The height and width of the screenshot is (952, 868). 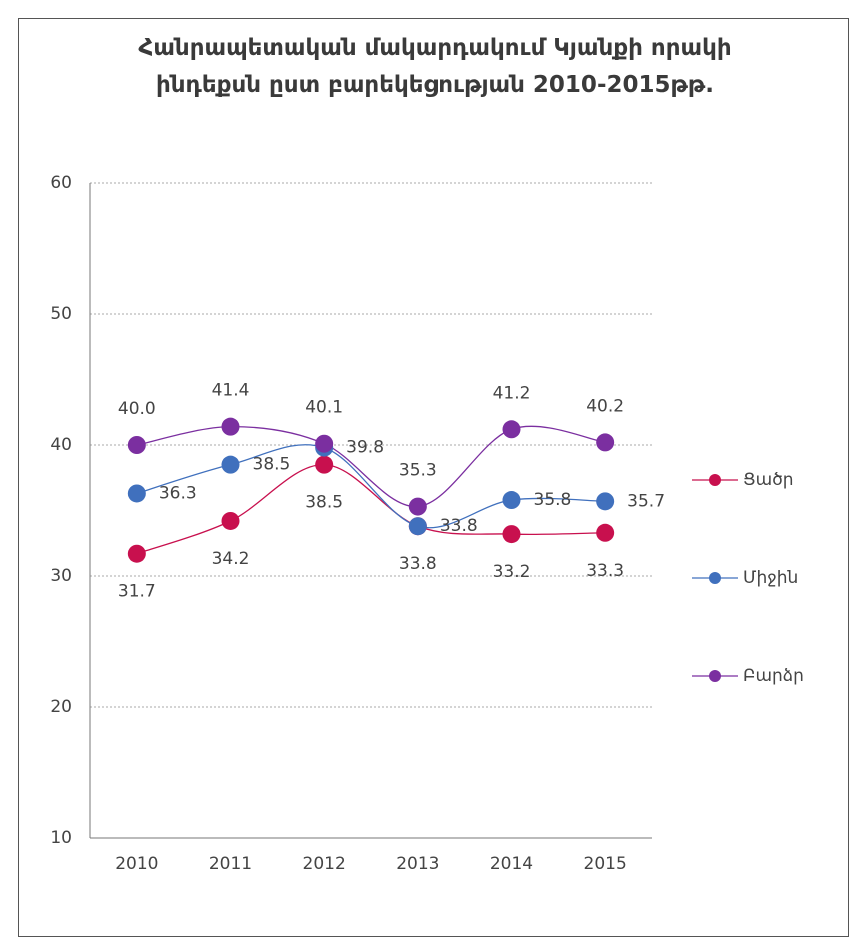 What do you see at coordinates (605, 864) in the screenshot?
I see `x-tick-label: 2015` at bounding box center [605, 864].